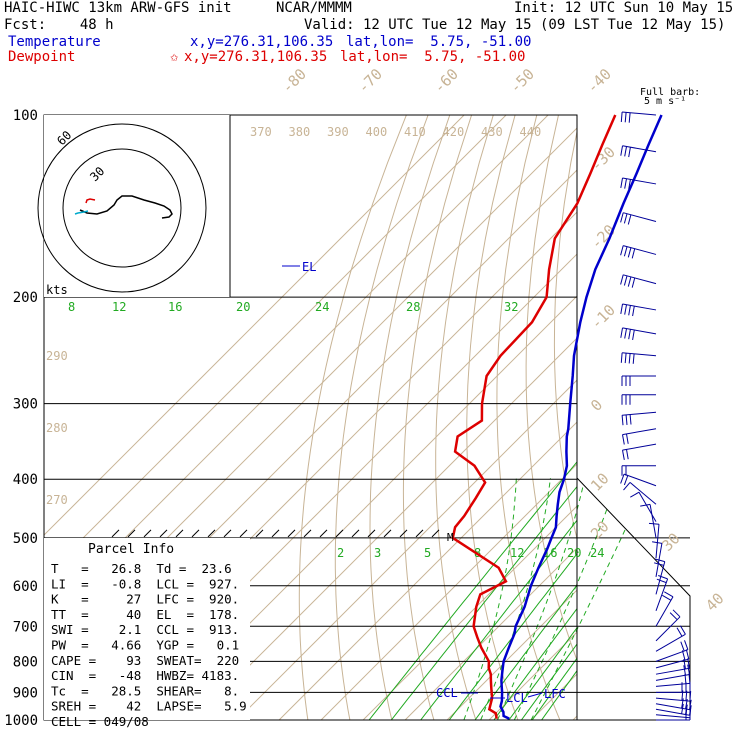  I want to click on el-label: EL, so click(309, 267).